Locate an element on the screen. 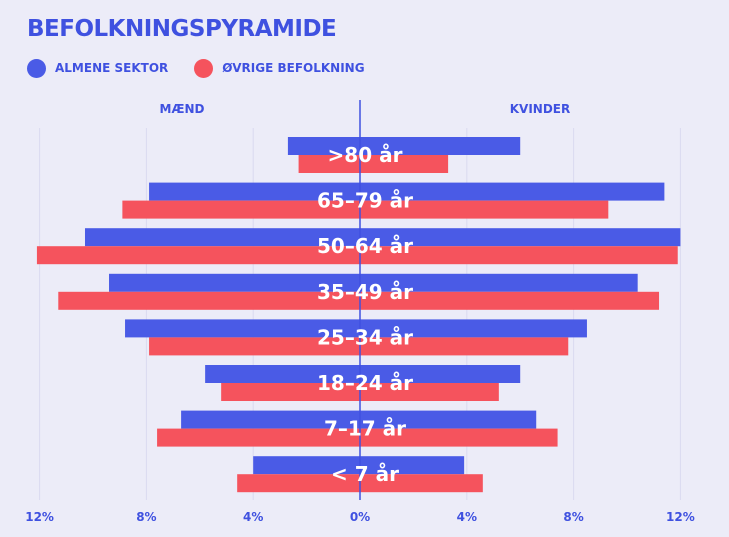 The height and width of the screenshot is (537, 729). legend: ALMENE SEKTOR ØVRIGE BEFOLKNING is located at coordinates (209, 68).